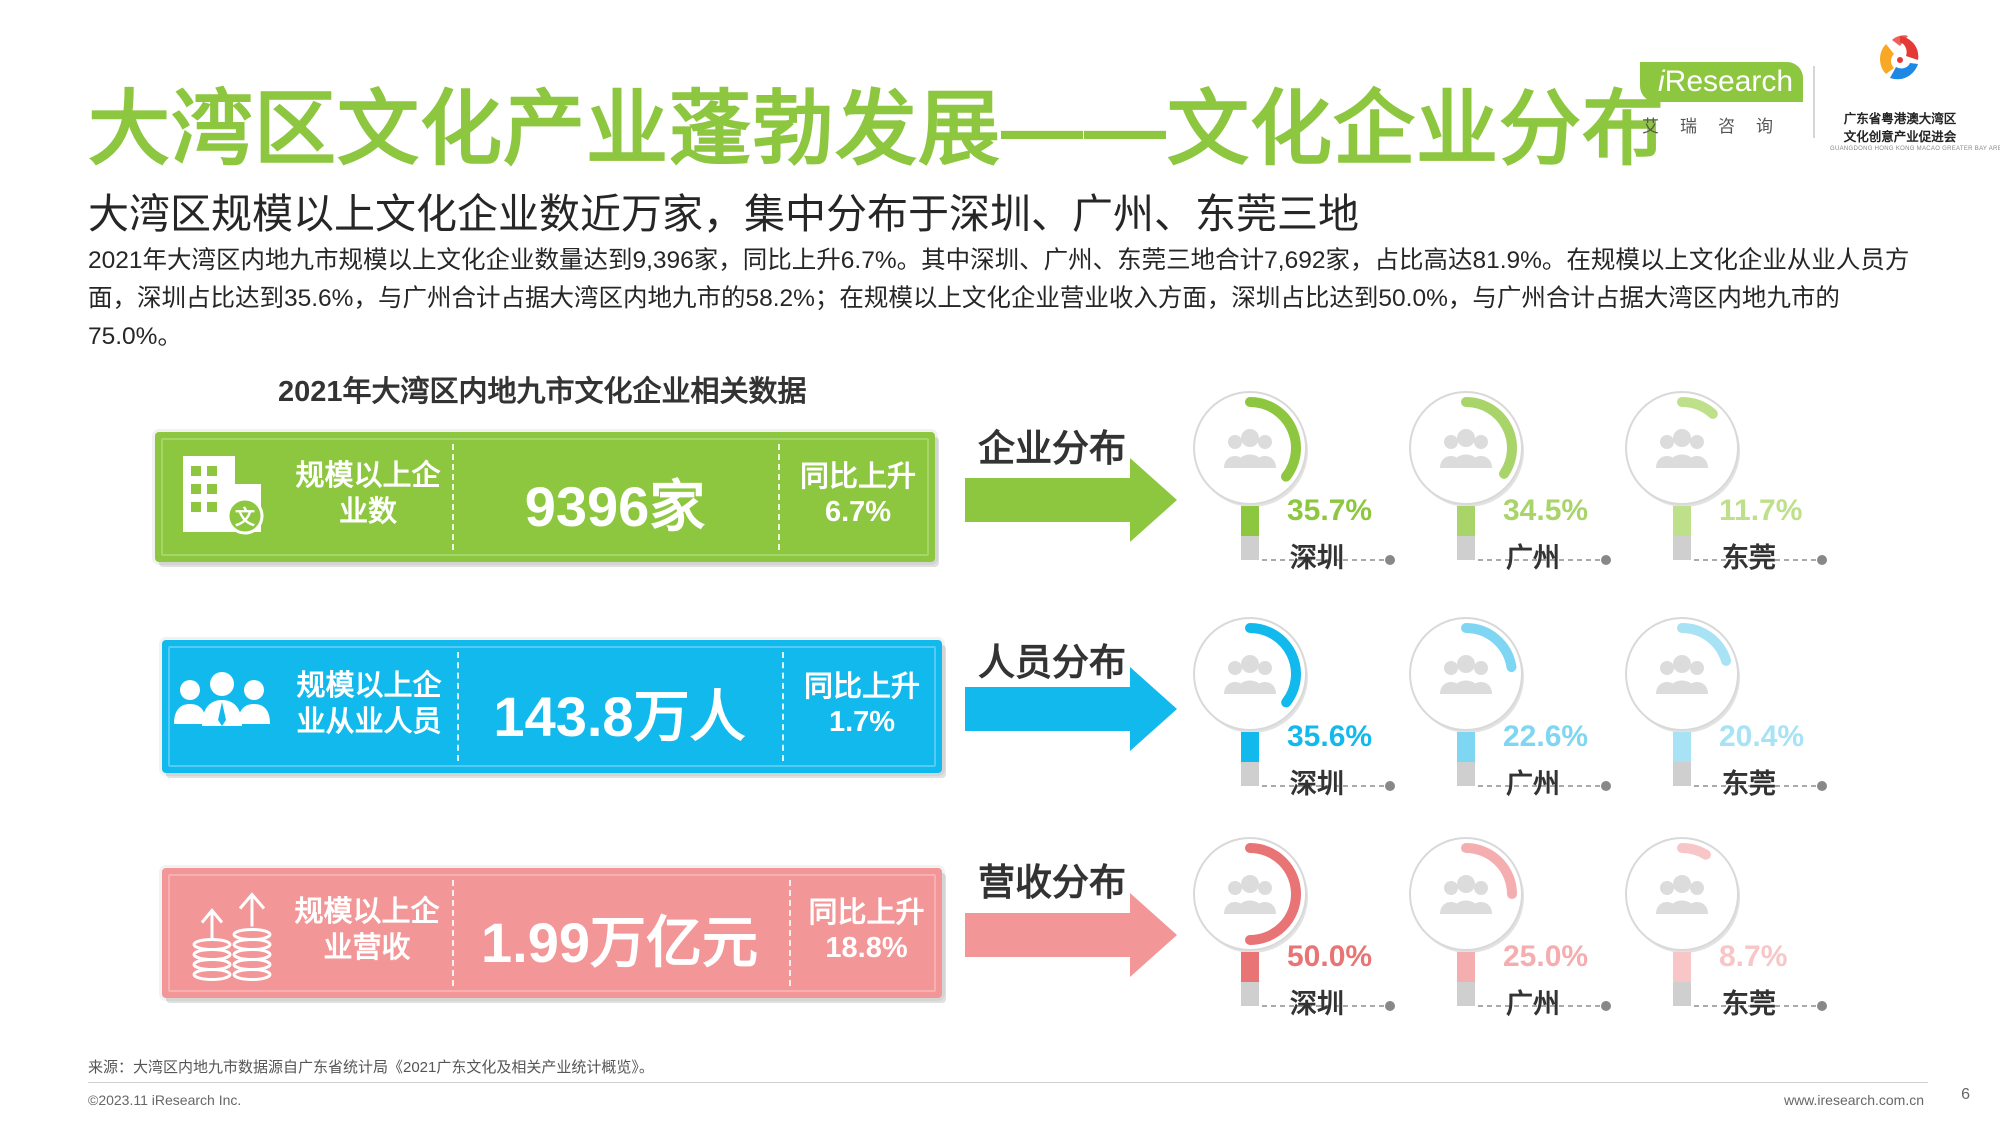  What do you see at coordinates (232, 936) in the screenshot?
I see `coin-stack-icon` at bounding box center [232, 936].